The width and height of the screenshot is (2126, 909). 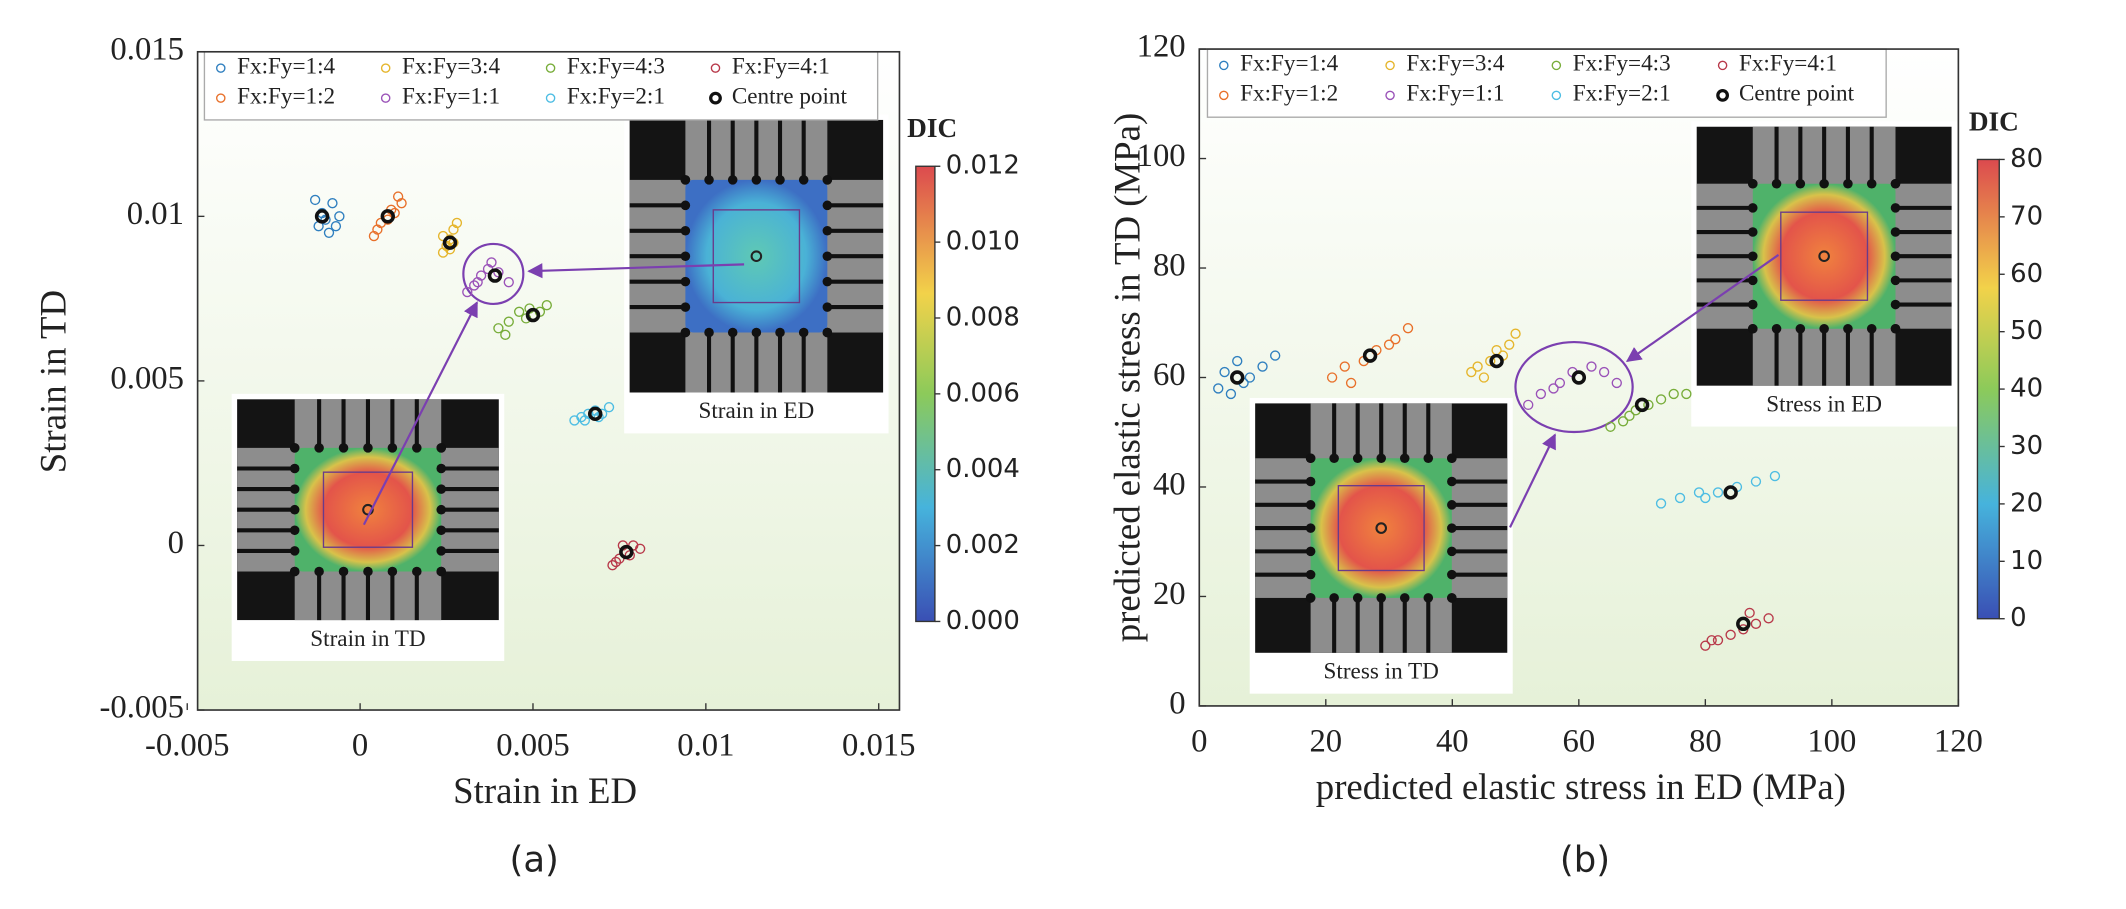 I want to click on colorbar-tick-label: 50, so click(x=2026, y=331).